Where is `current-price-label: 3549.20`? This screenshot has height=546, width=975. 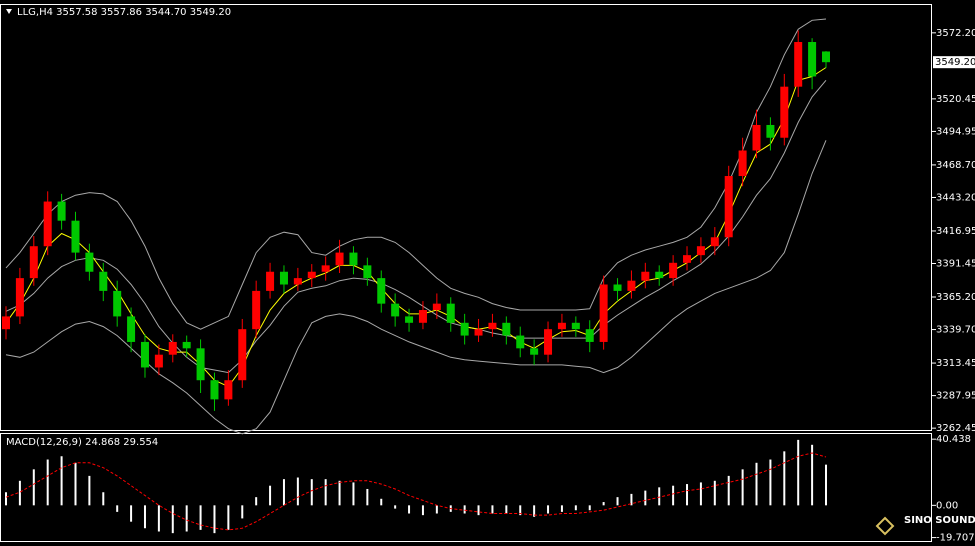
current-price-label: 3549.20 is located at coordinates (955, 62).